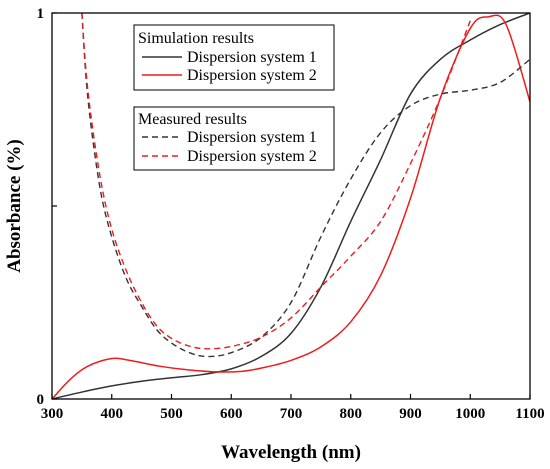 The height and width of the screenshot is (469, 550). I want to click on x-tick-label: 900, so click(410, 414).